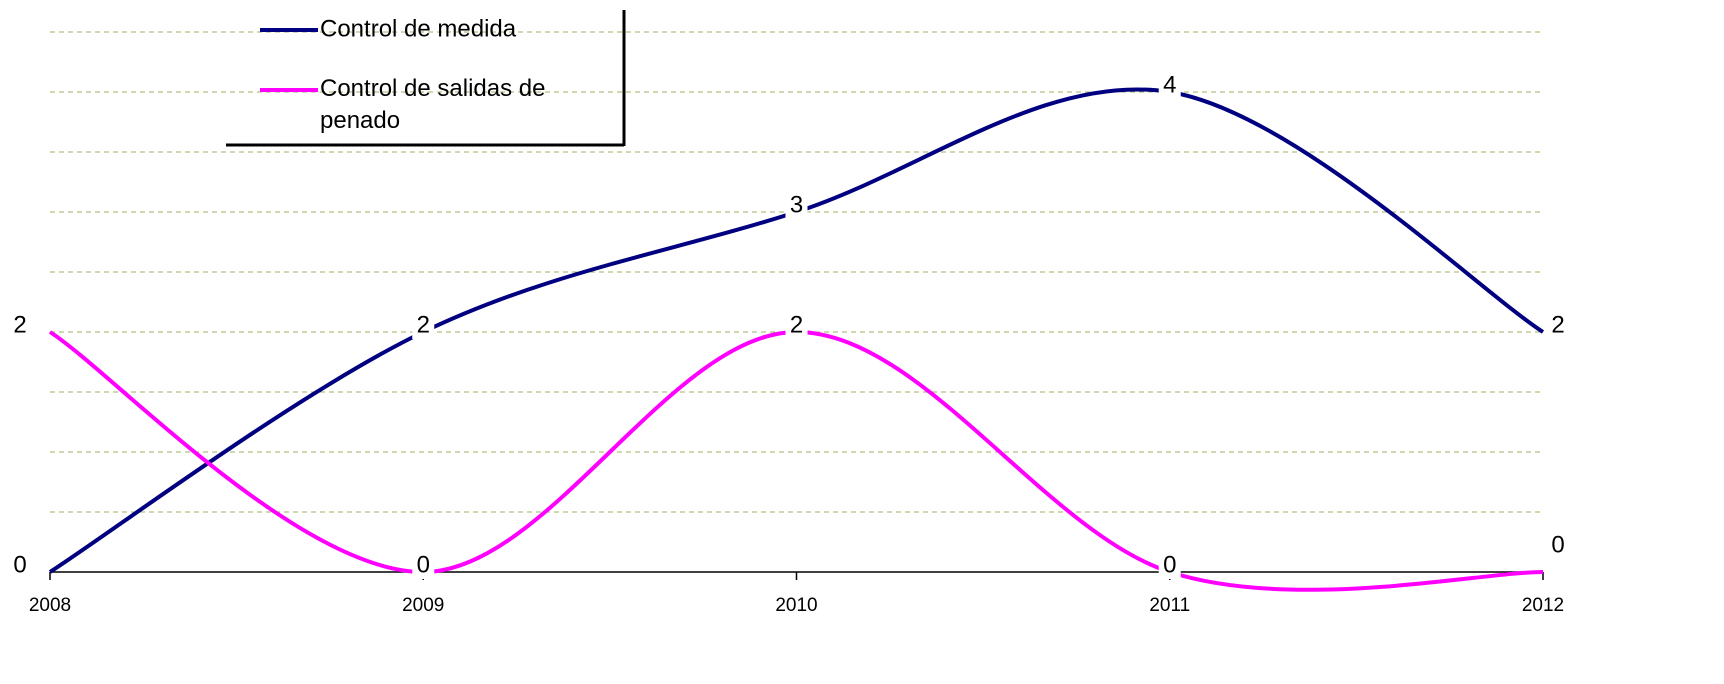 The width and height of the screenshot is (1724, 684). I want to click on legend-label: Control de medida, so click(418, 28).